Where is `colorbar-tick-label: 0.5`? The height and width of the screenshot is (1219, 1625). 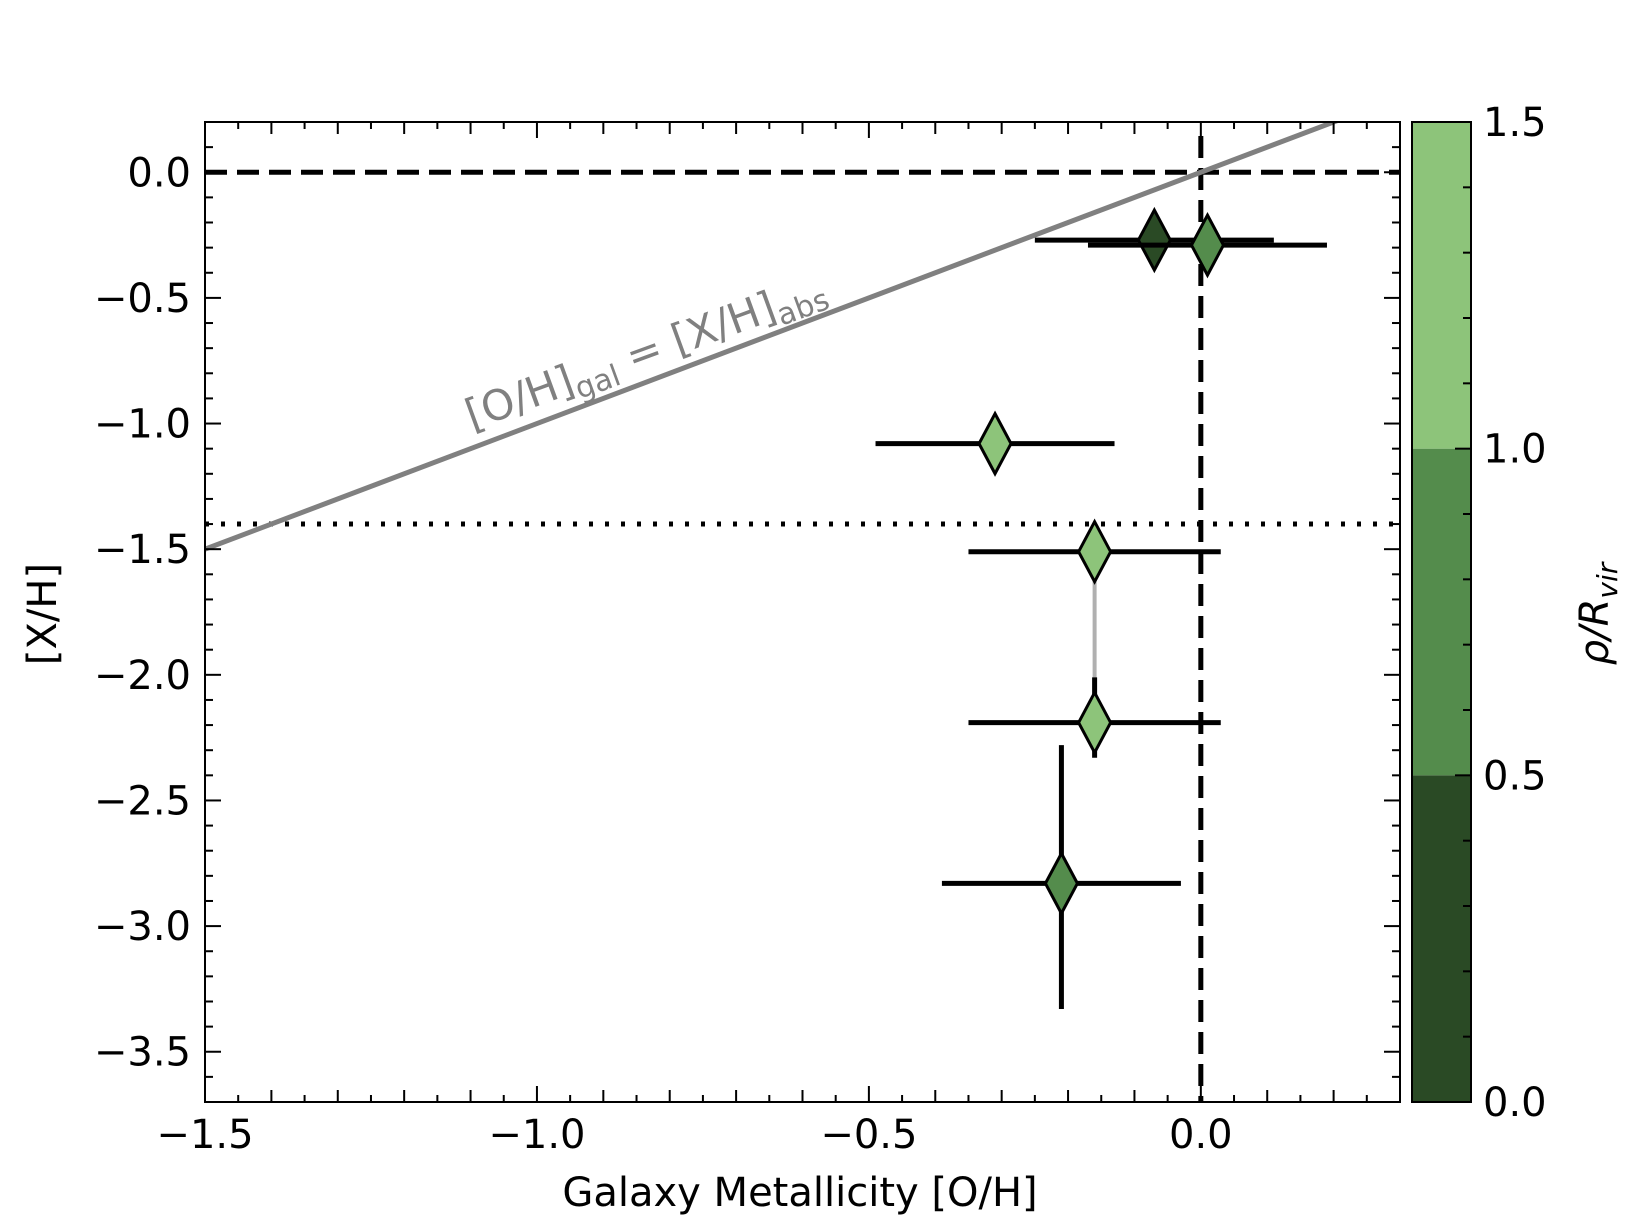
colorbar-tick-label: 0.5 is located at coordinates (1515, 776).